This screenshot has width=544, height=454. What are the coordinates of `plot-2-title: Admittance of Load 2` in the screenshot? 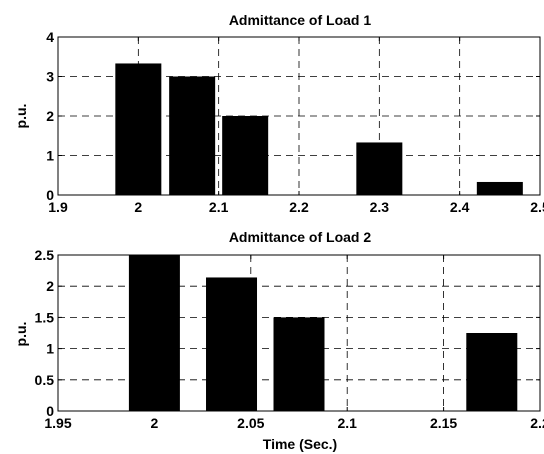 It's located at (300, 237).